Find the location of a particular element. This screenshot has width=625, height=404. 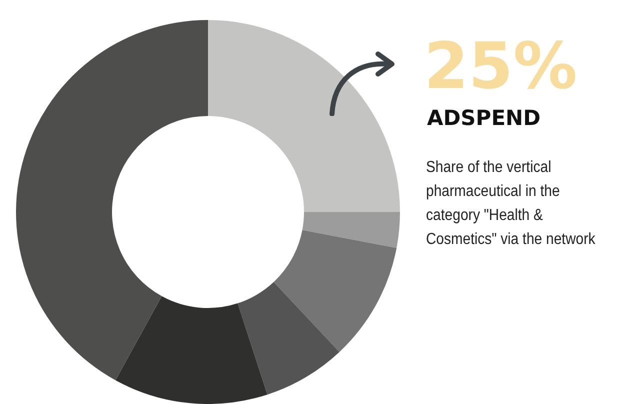

data-label: 25% is located at coordinates (501, 67).